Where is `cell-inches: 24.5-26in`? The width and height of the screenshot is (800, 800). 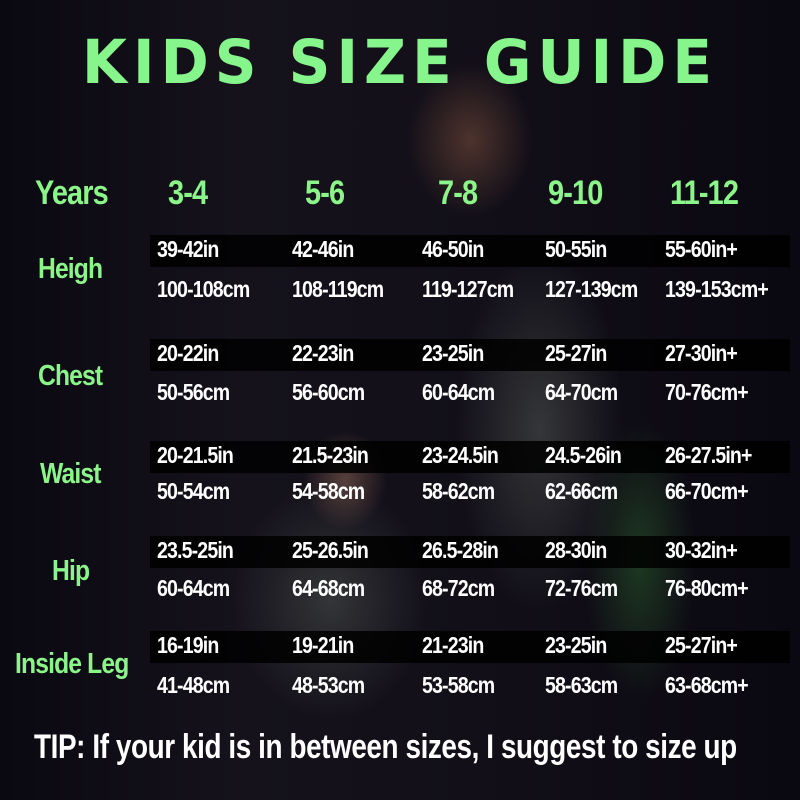
cell-inches: 24.5-26in is located at coordinates (583, 455).